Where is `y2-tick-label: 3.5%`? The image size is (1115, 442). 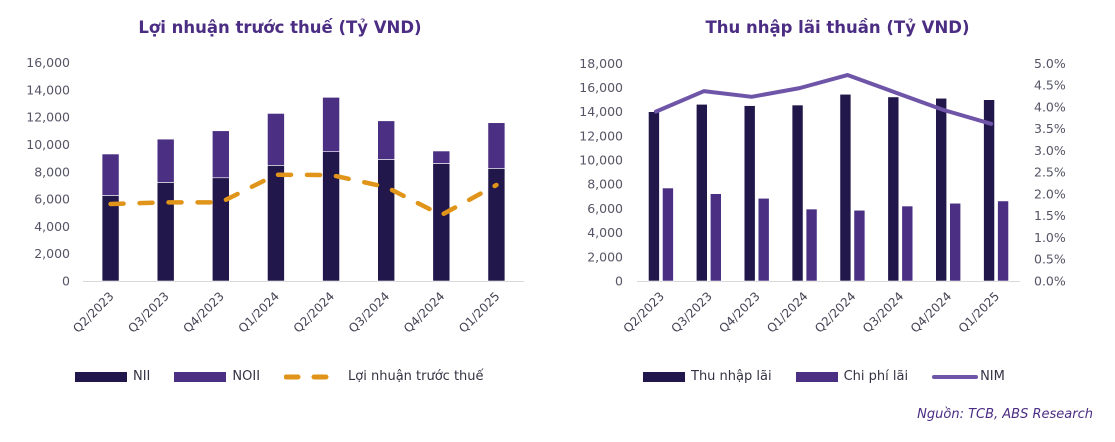
y2-tick-label: 3.5% is located at coordinates (1050, 128).